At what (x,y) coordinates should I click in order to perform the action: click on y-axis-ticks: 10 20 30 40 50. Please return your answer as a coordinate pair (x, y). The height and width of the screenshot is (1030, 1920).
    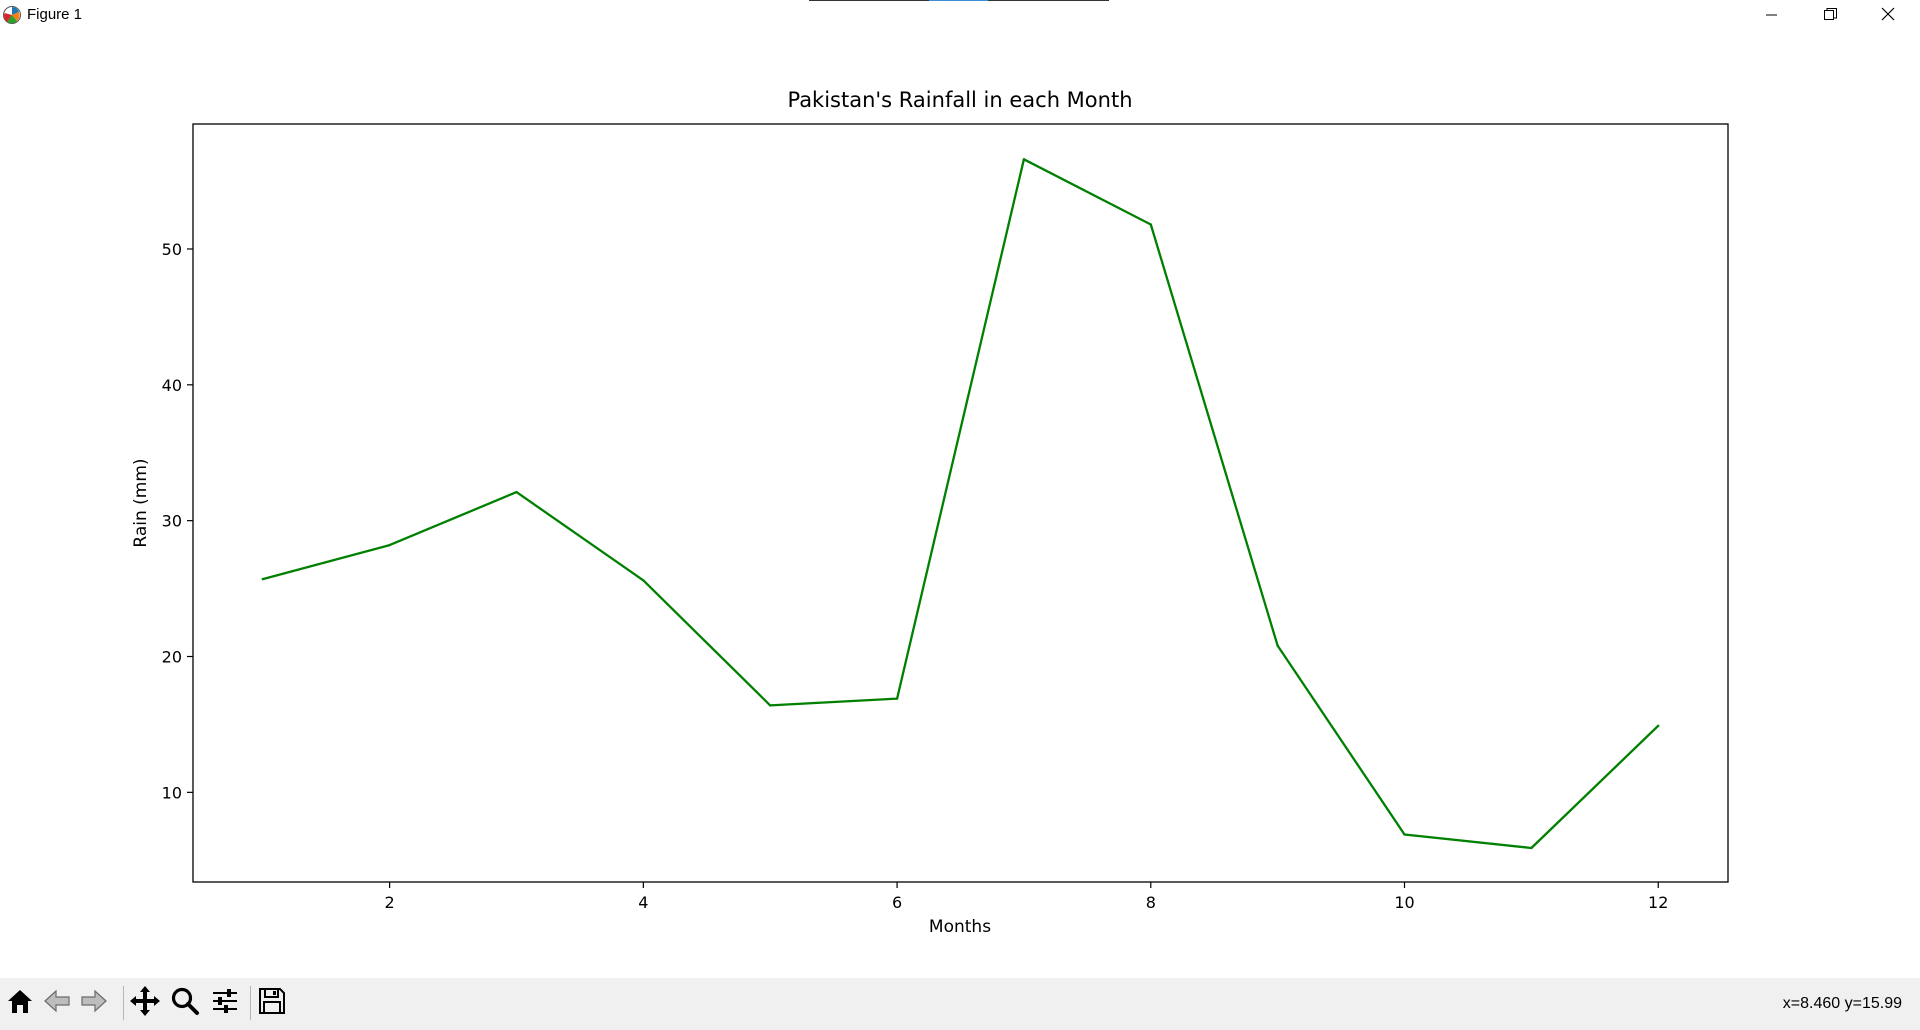
    Looking at the image, I should click on (177, 521).